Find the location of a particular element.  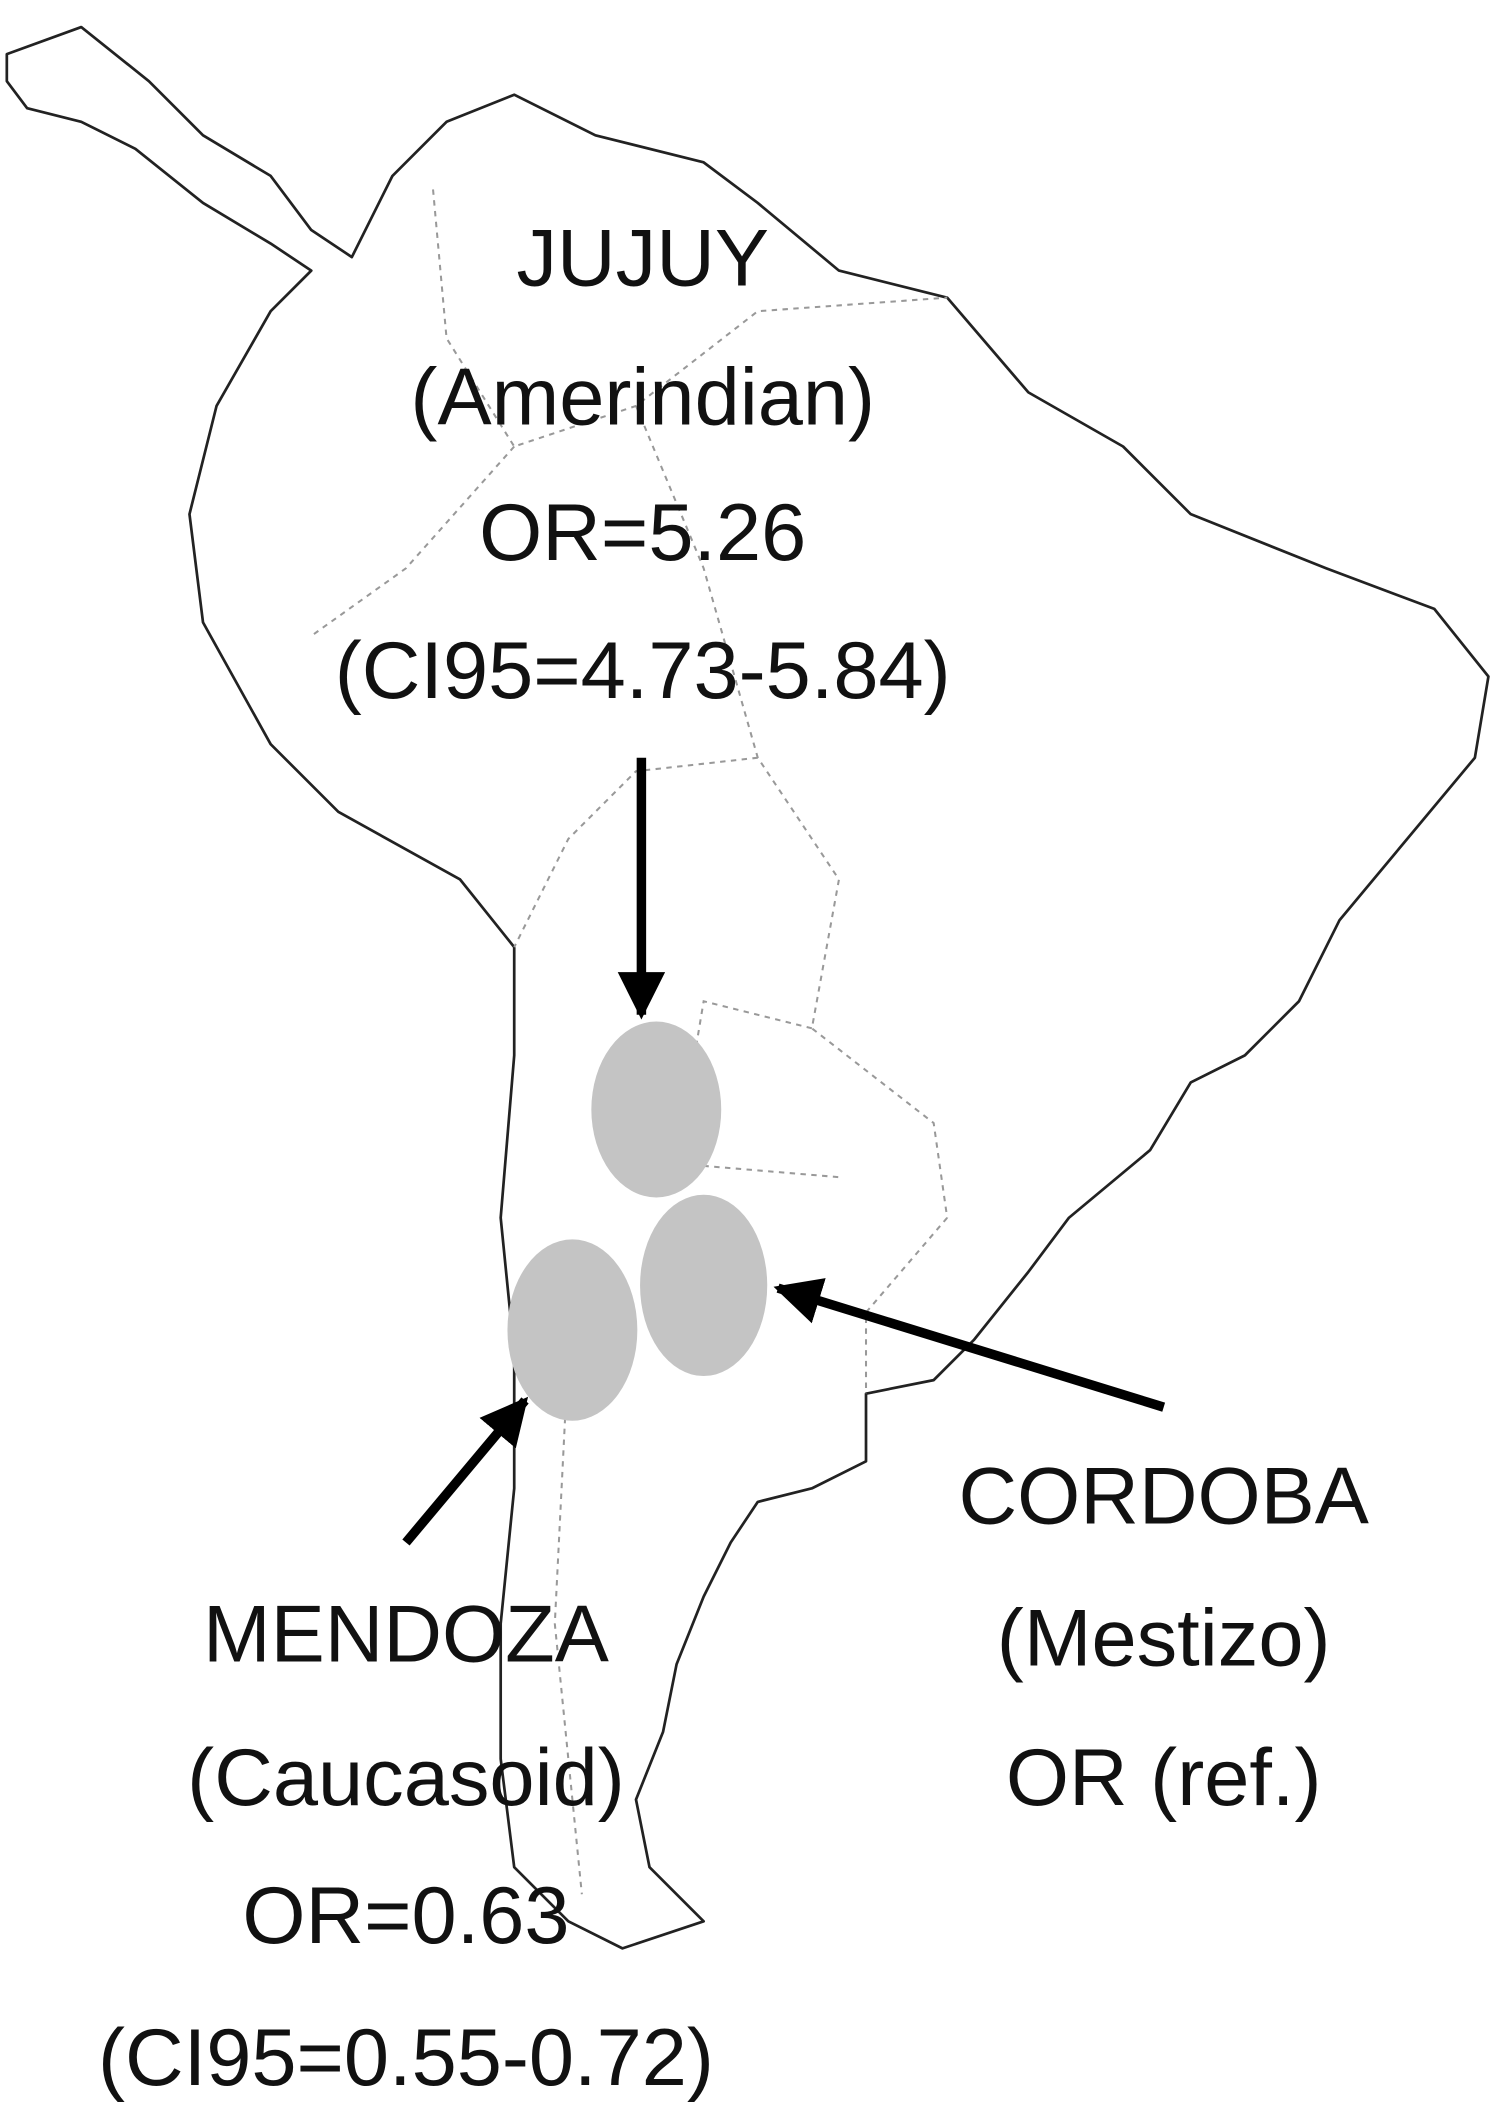

mendoza-arrow is located at coordinates (465, 1471).